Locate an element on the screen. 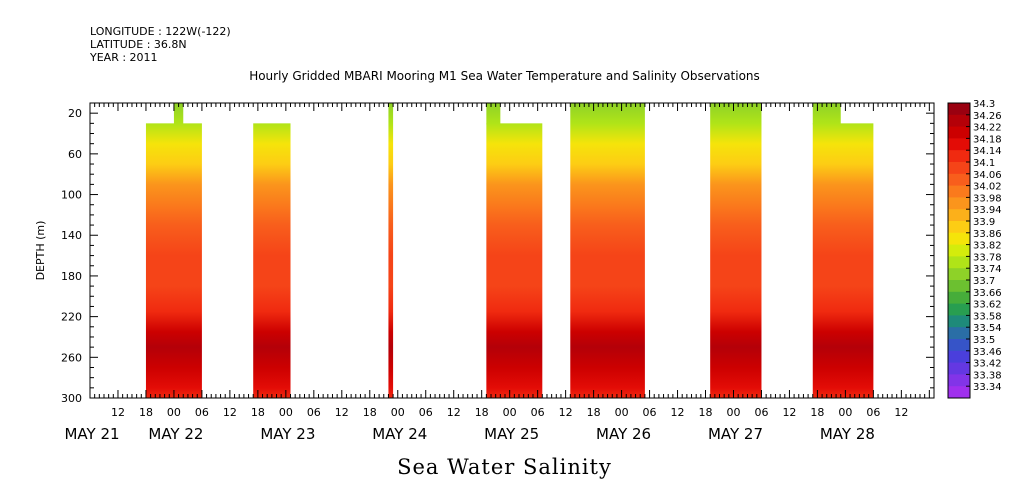 Image resolution: width=1009 pixels, height=504 pixels. colorbar-label: 33.42 is located at coordinates (987, 364).